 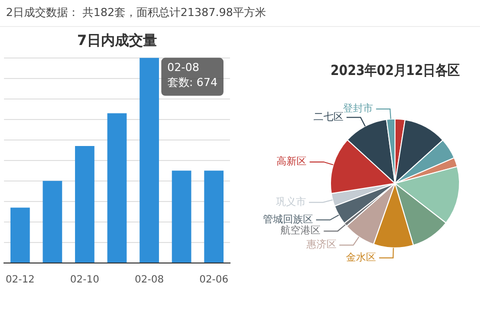 I want to click on slice-label: 惠济区, so click(x=320, y=244).